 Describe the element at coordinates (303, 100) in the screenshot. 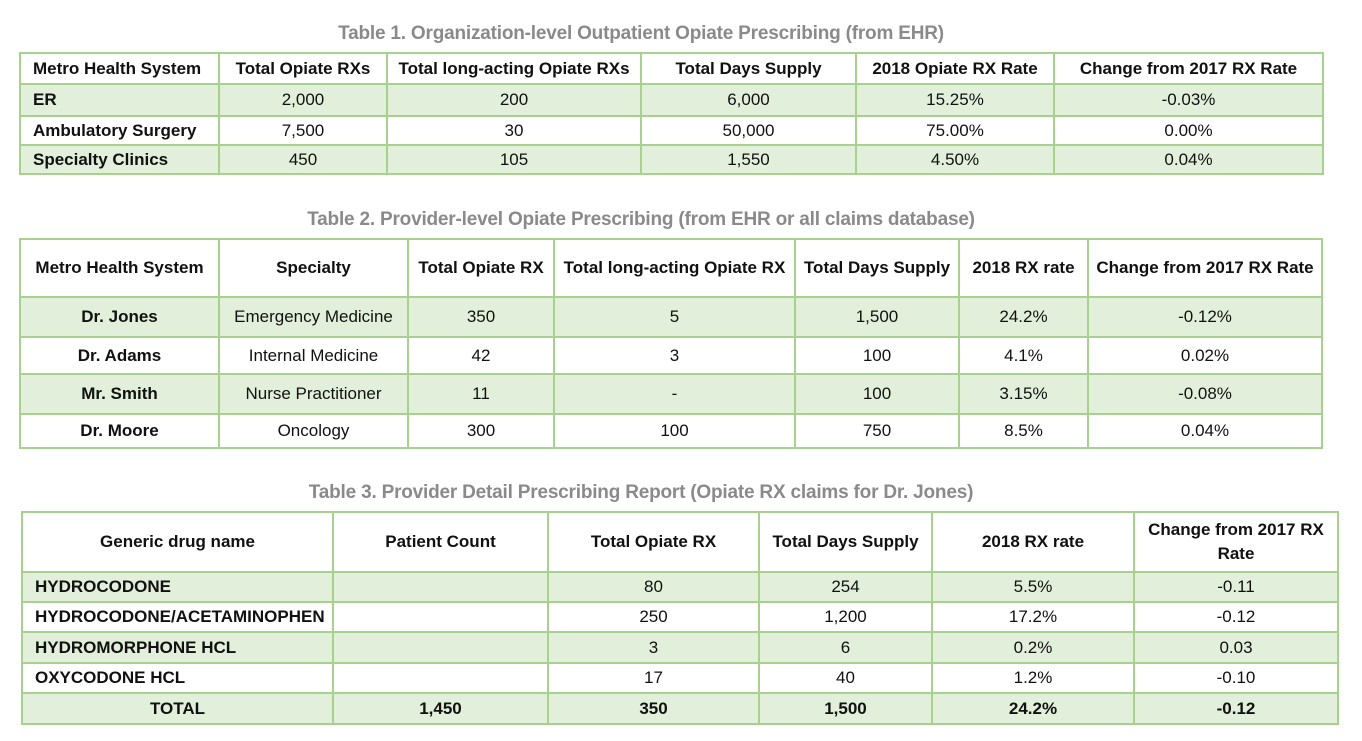

I see `table-cell: 2,000` at that location.